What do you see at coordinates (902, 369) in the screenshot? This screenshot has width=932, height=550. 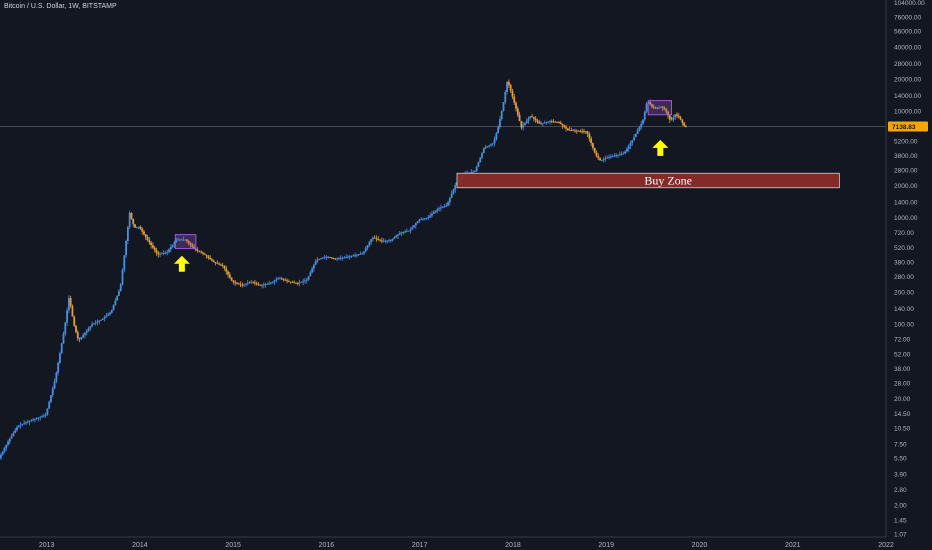 I see `y-tick-label: 38.00` at bounding box center [902, 369].